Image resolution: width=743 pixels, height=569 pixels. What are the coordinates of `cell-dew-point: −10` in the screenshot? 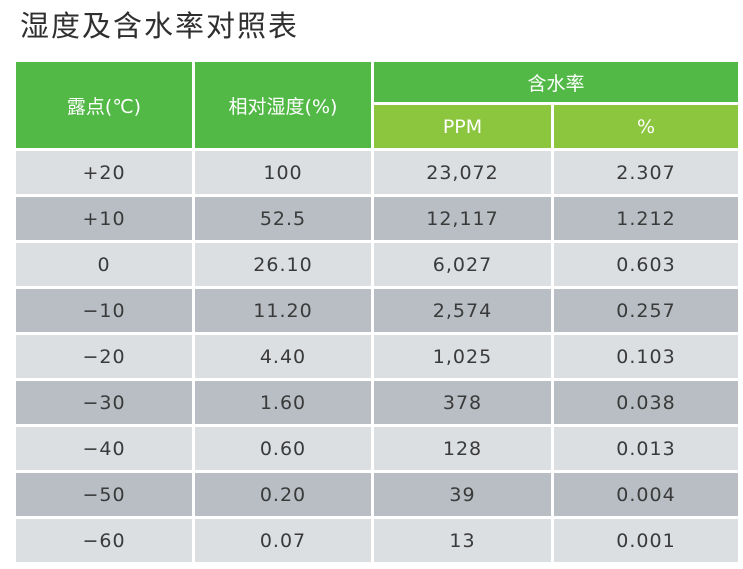 It's located at (104, 310).